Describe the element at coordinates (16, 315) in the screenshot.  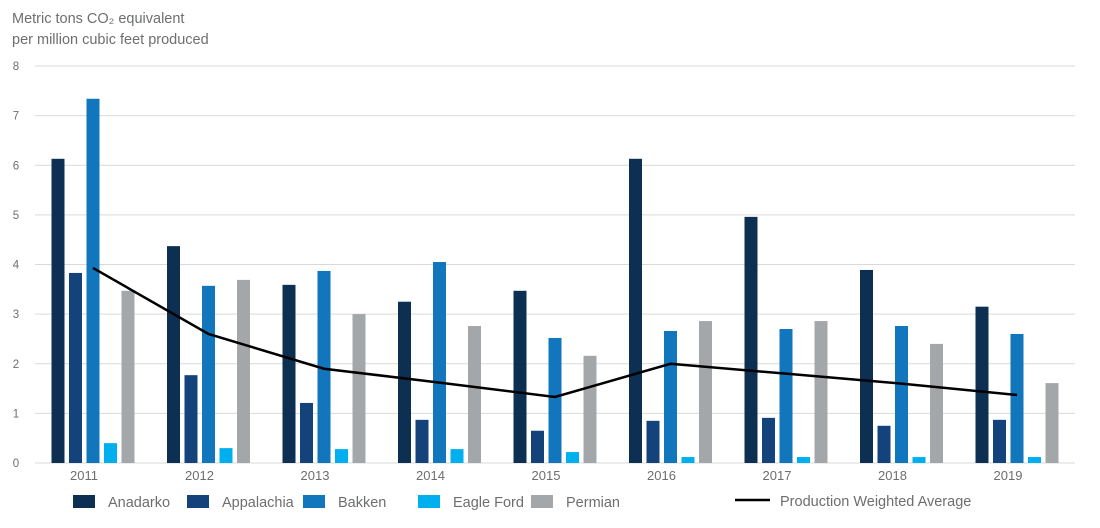
I see `y-tick-label: 3` at that location.